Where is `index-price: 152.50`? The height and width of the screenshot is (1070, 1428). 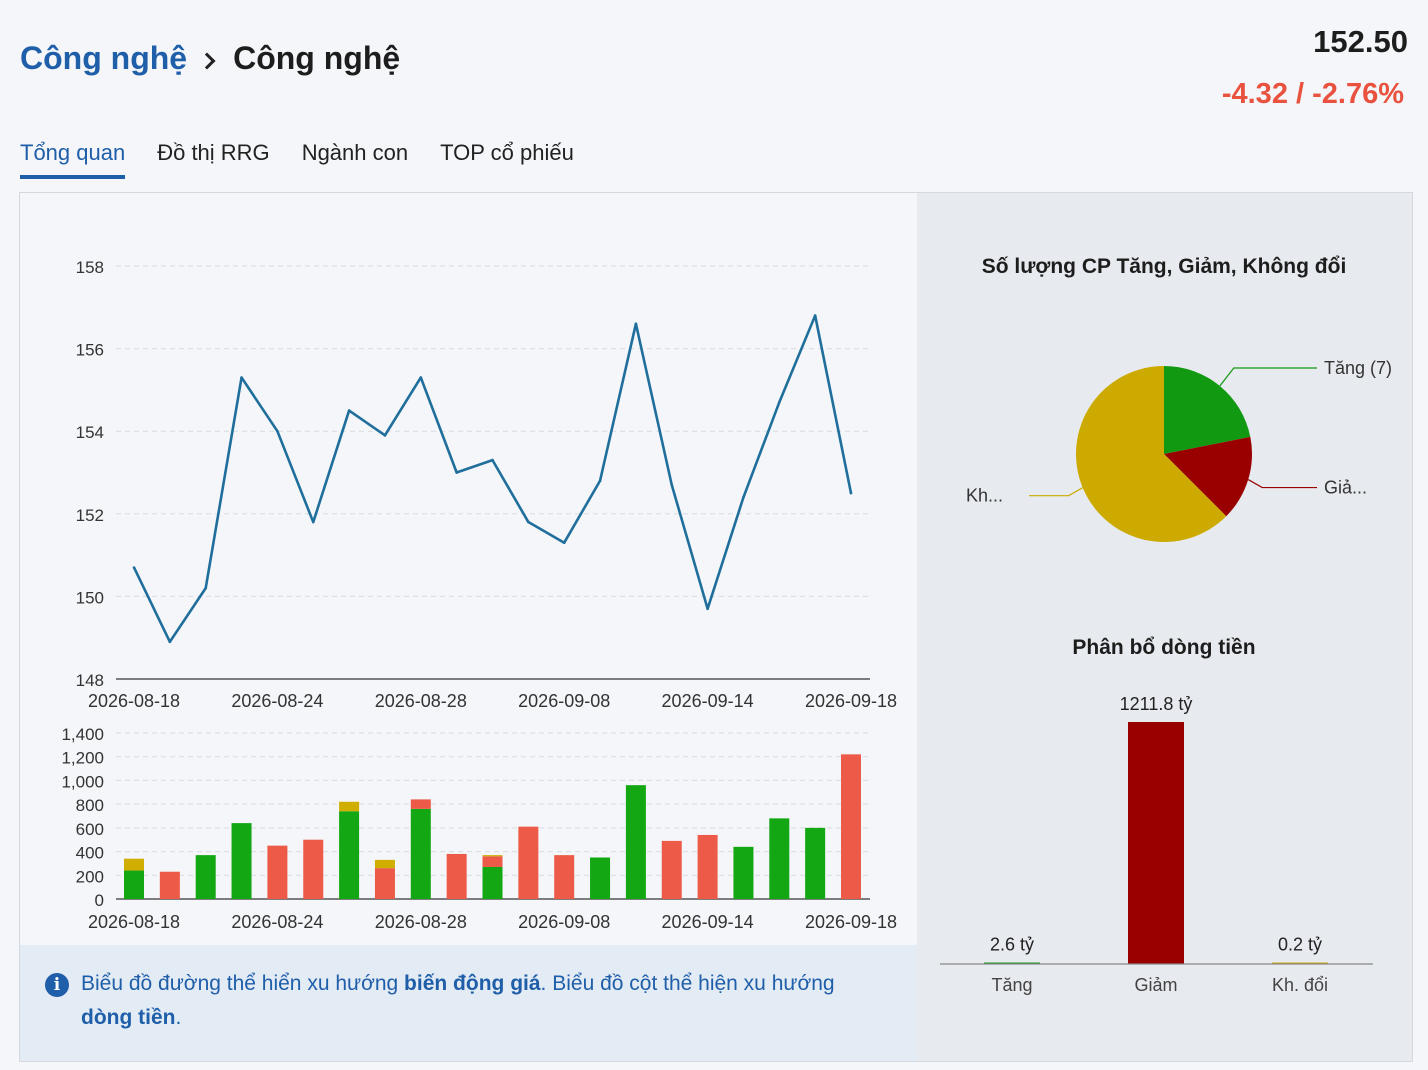
index-price: 152.50 is located at coordinates (1360, 41).